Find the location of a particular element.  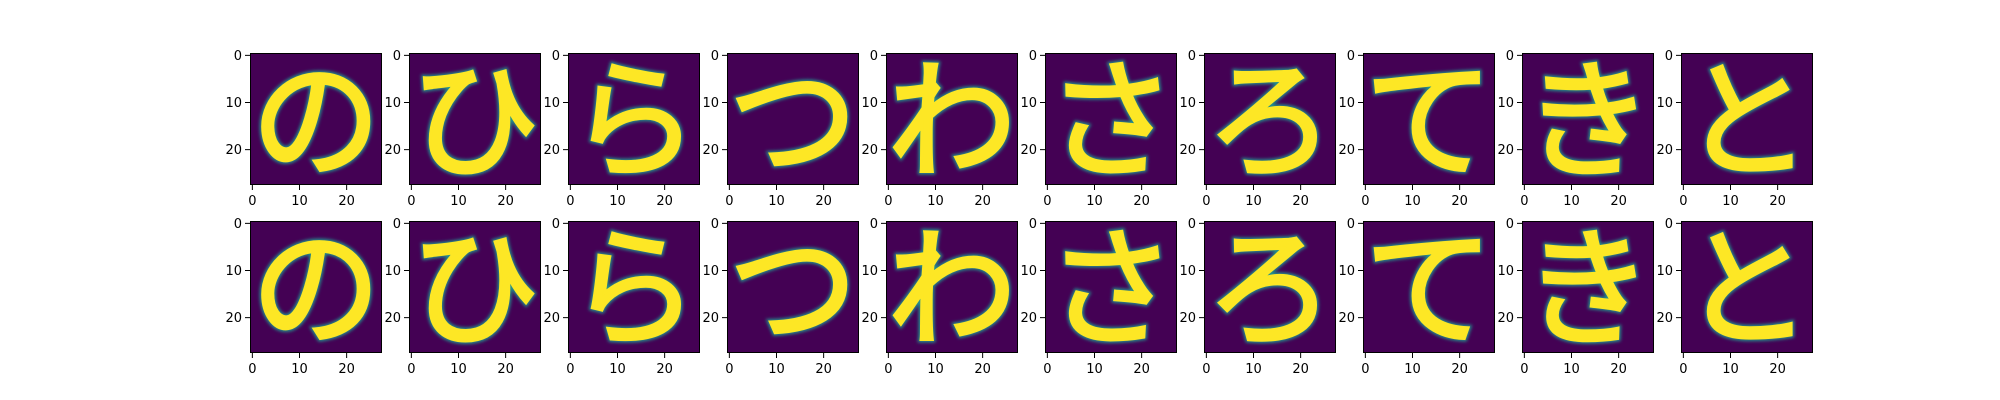

glyph-image: わ is located at coordinates (951, 122).